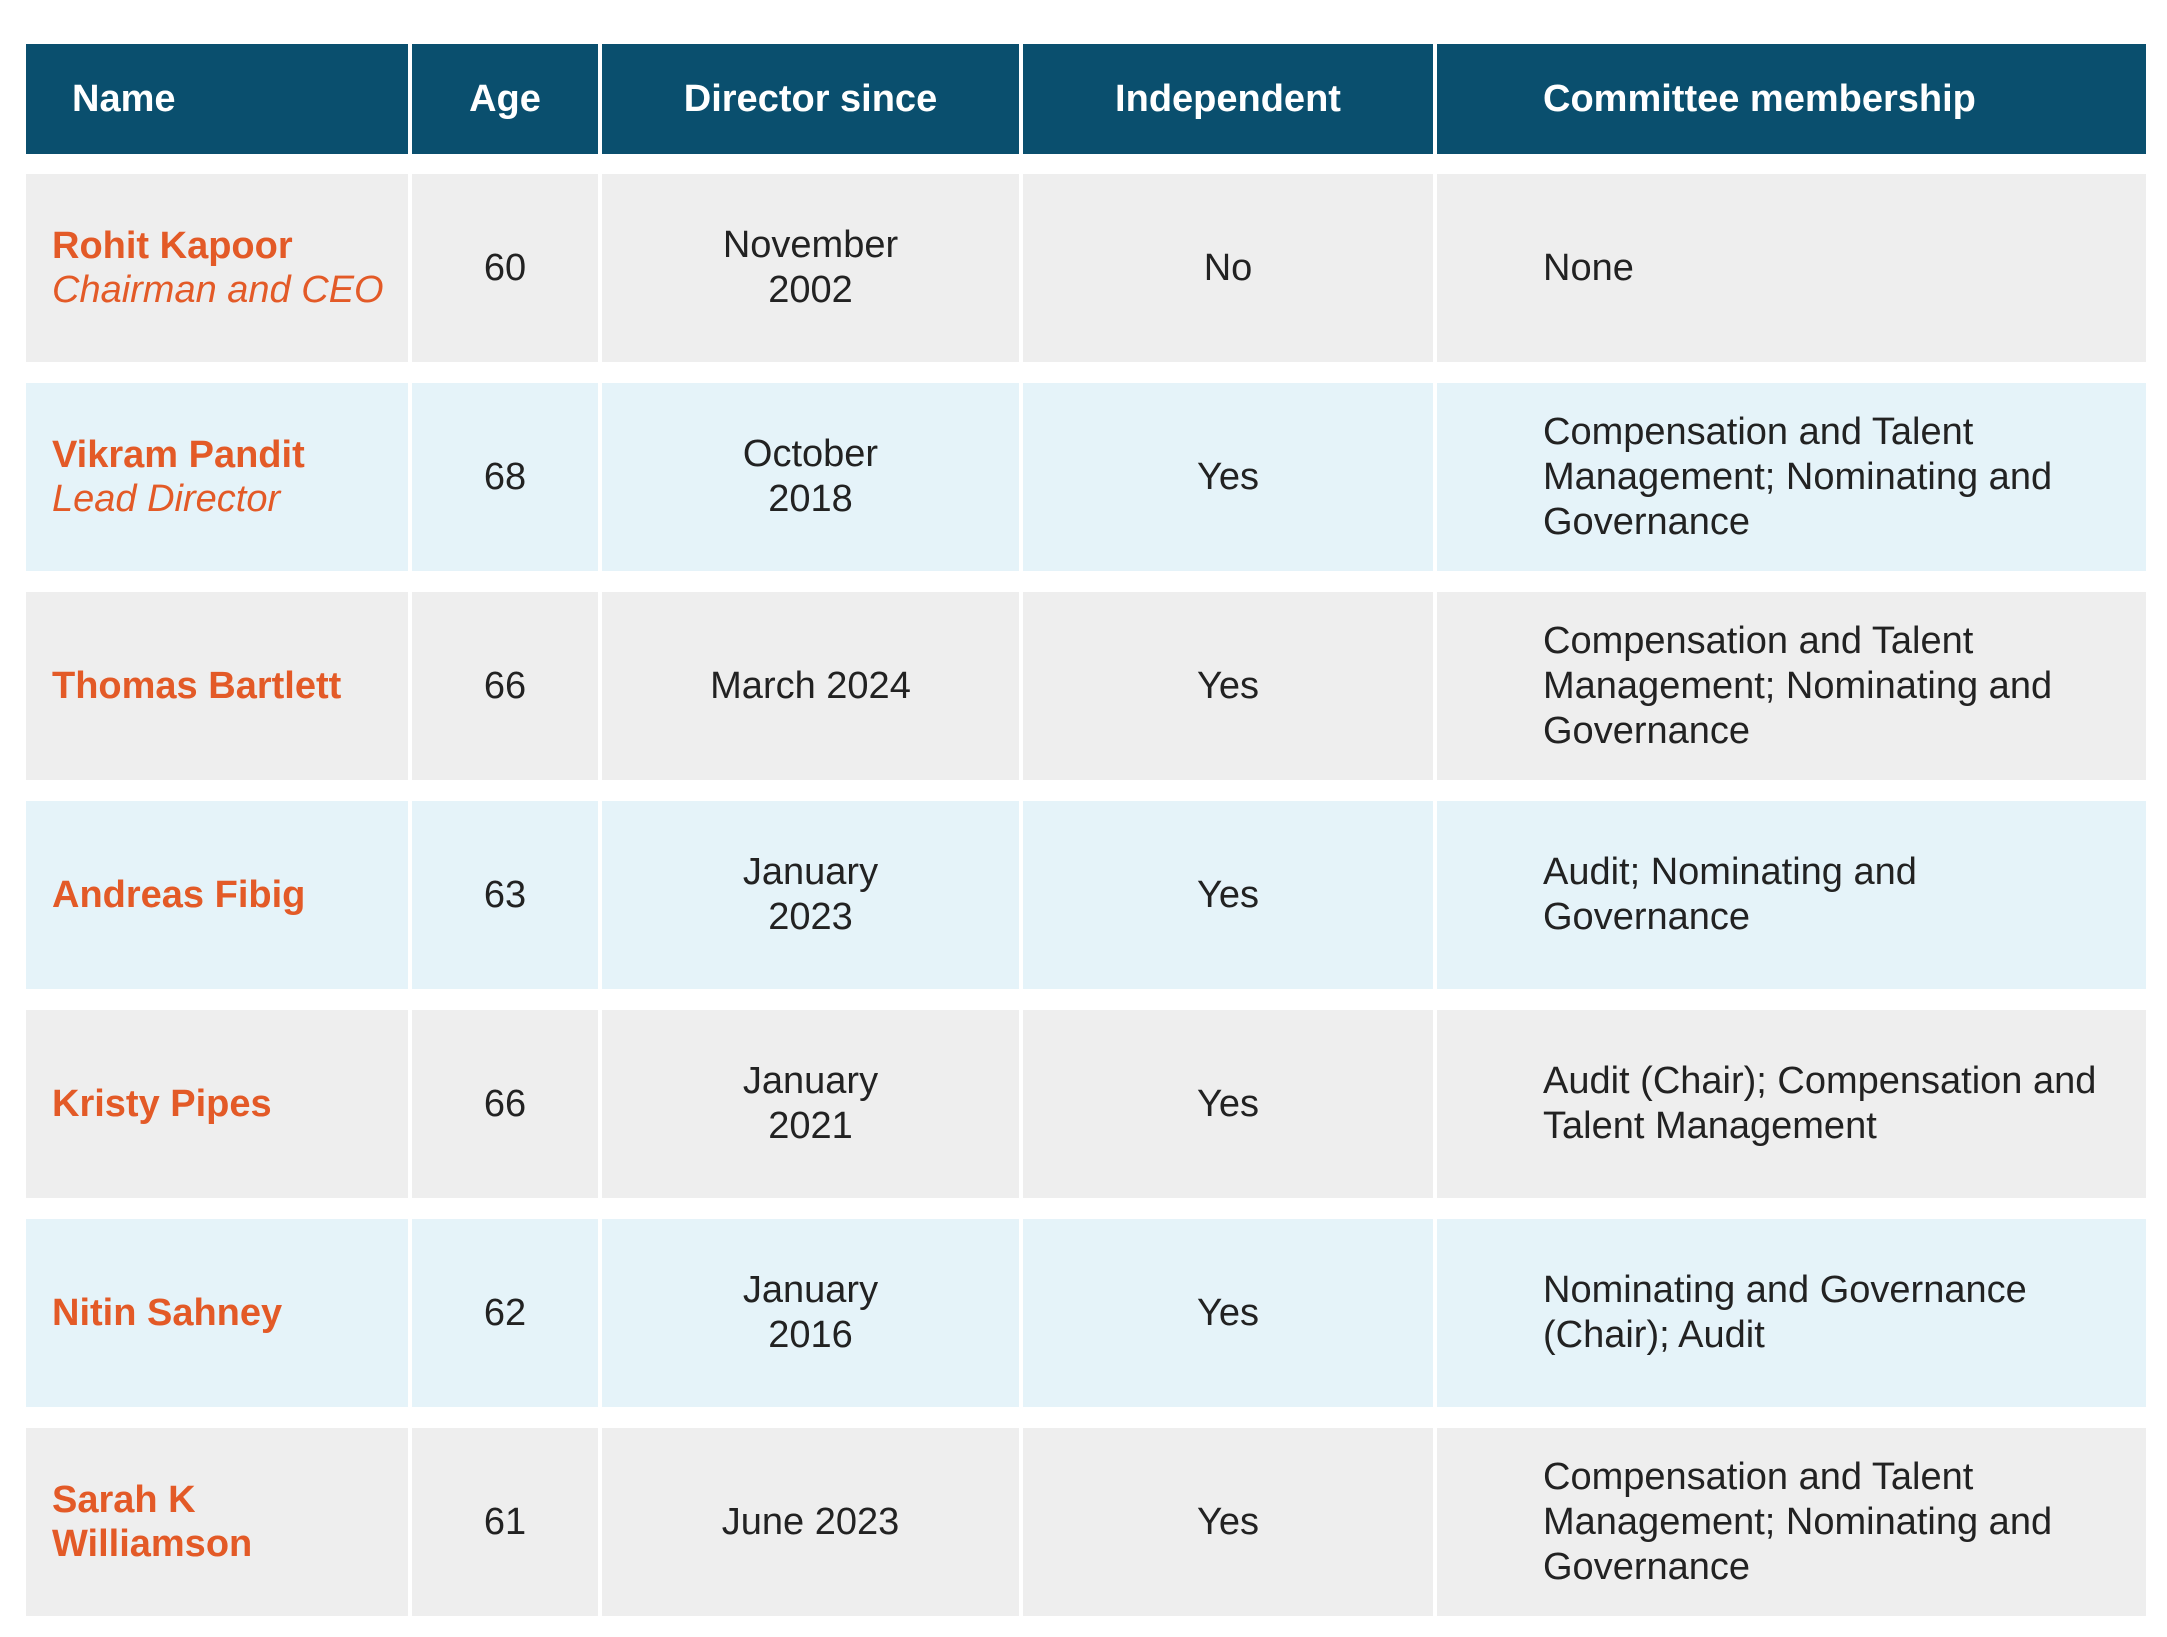 This screenshot has width=2167, height=1637. I want to click on name-cell: Andreas Fibig, so click(219, 895).